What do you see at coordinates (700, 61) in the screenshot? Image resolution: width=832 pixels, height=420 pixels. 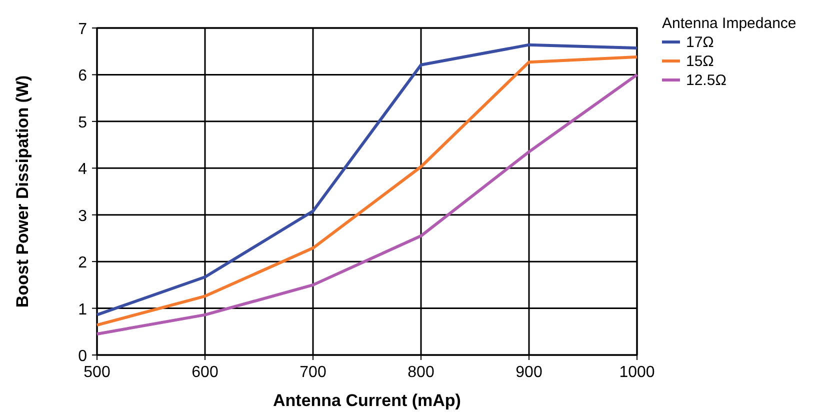 I see `legend-label: 15Ω` at bounding box center [700, 61].